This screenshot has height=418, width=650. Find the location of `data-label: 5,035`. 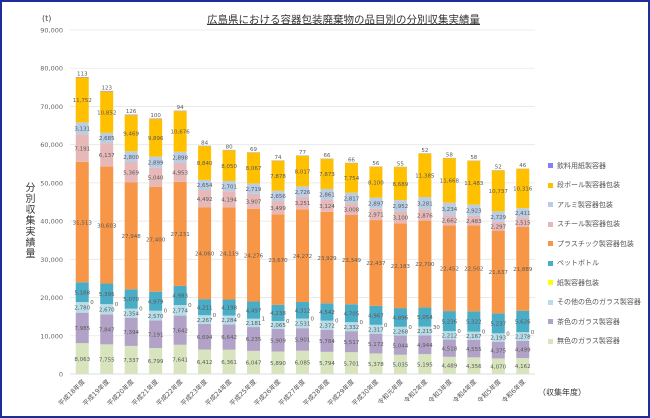

data-label: 5,035 is located at coordinates (401, 366).